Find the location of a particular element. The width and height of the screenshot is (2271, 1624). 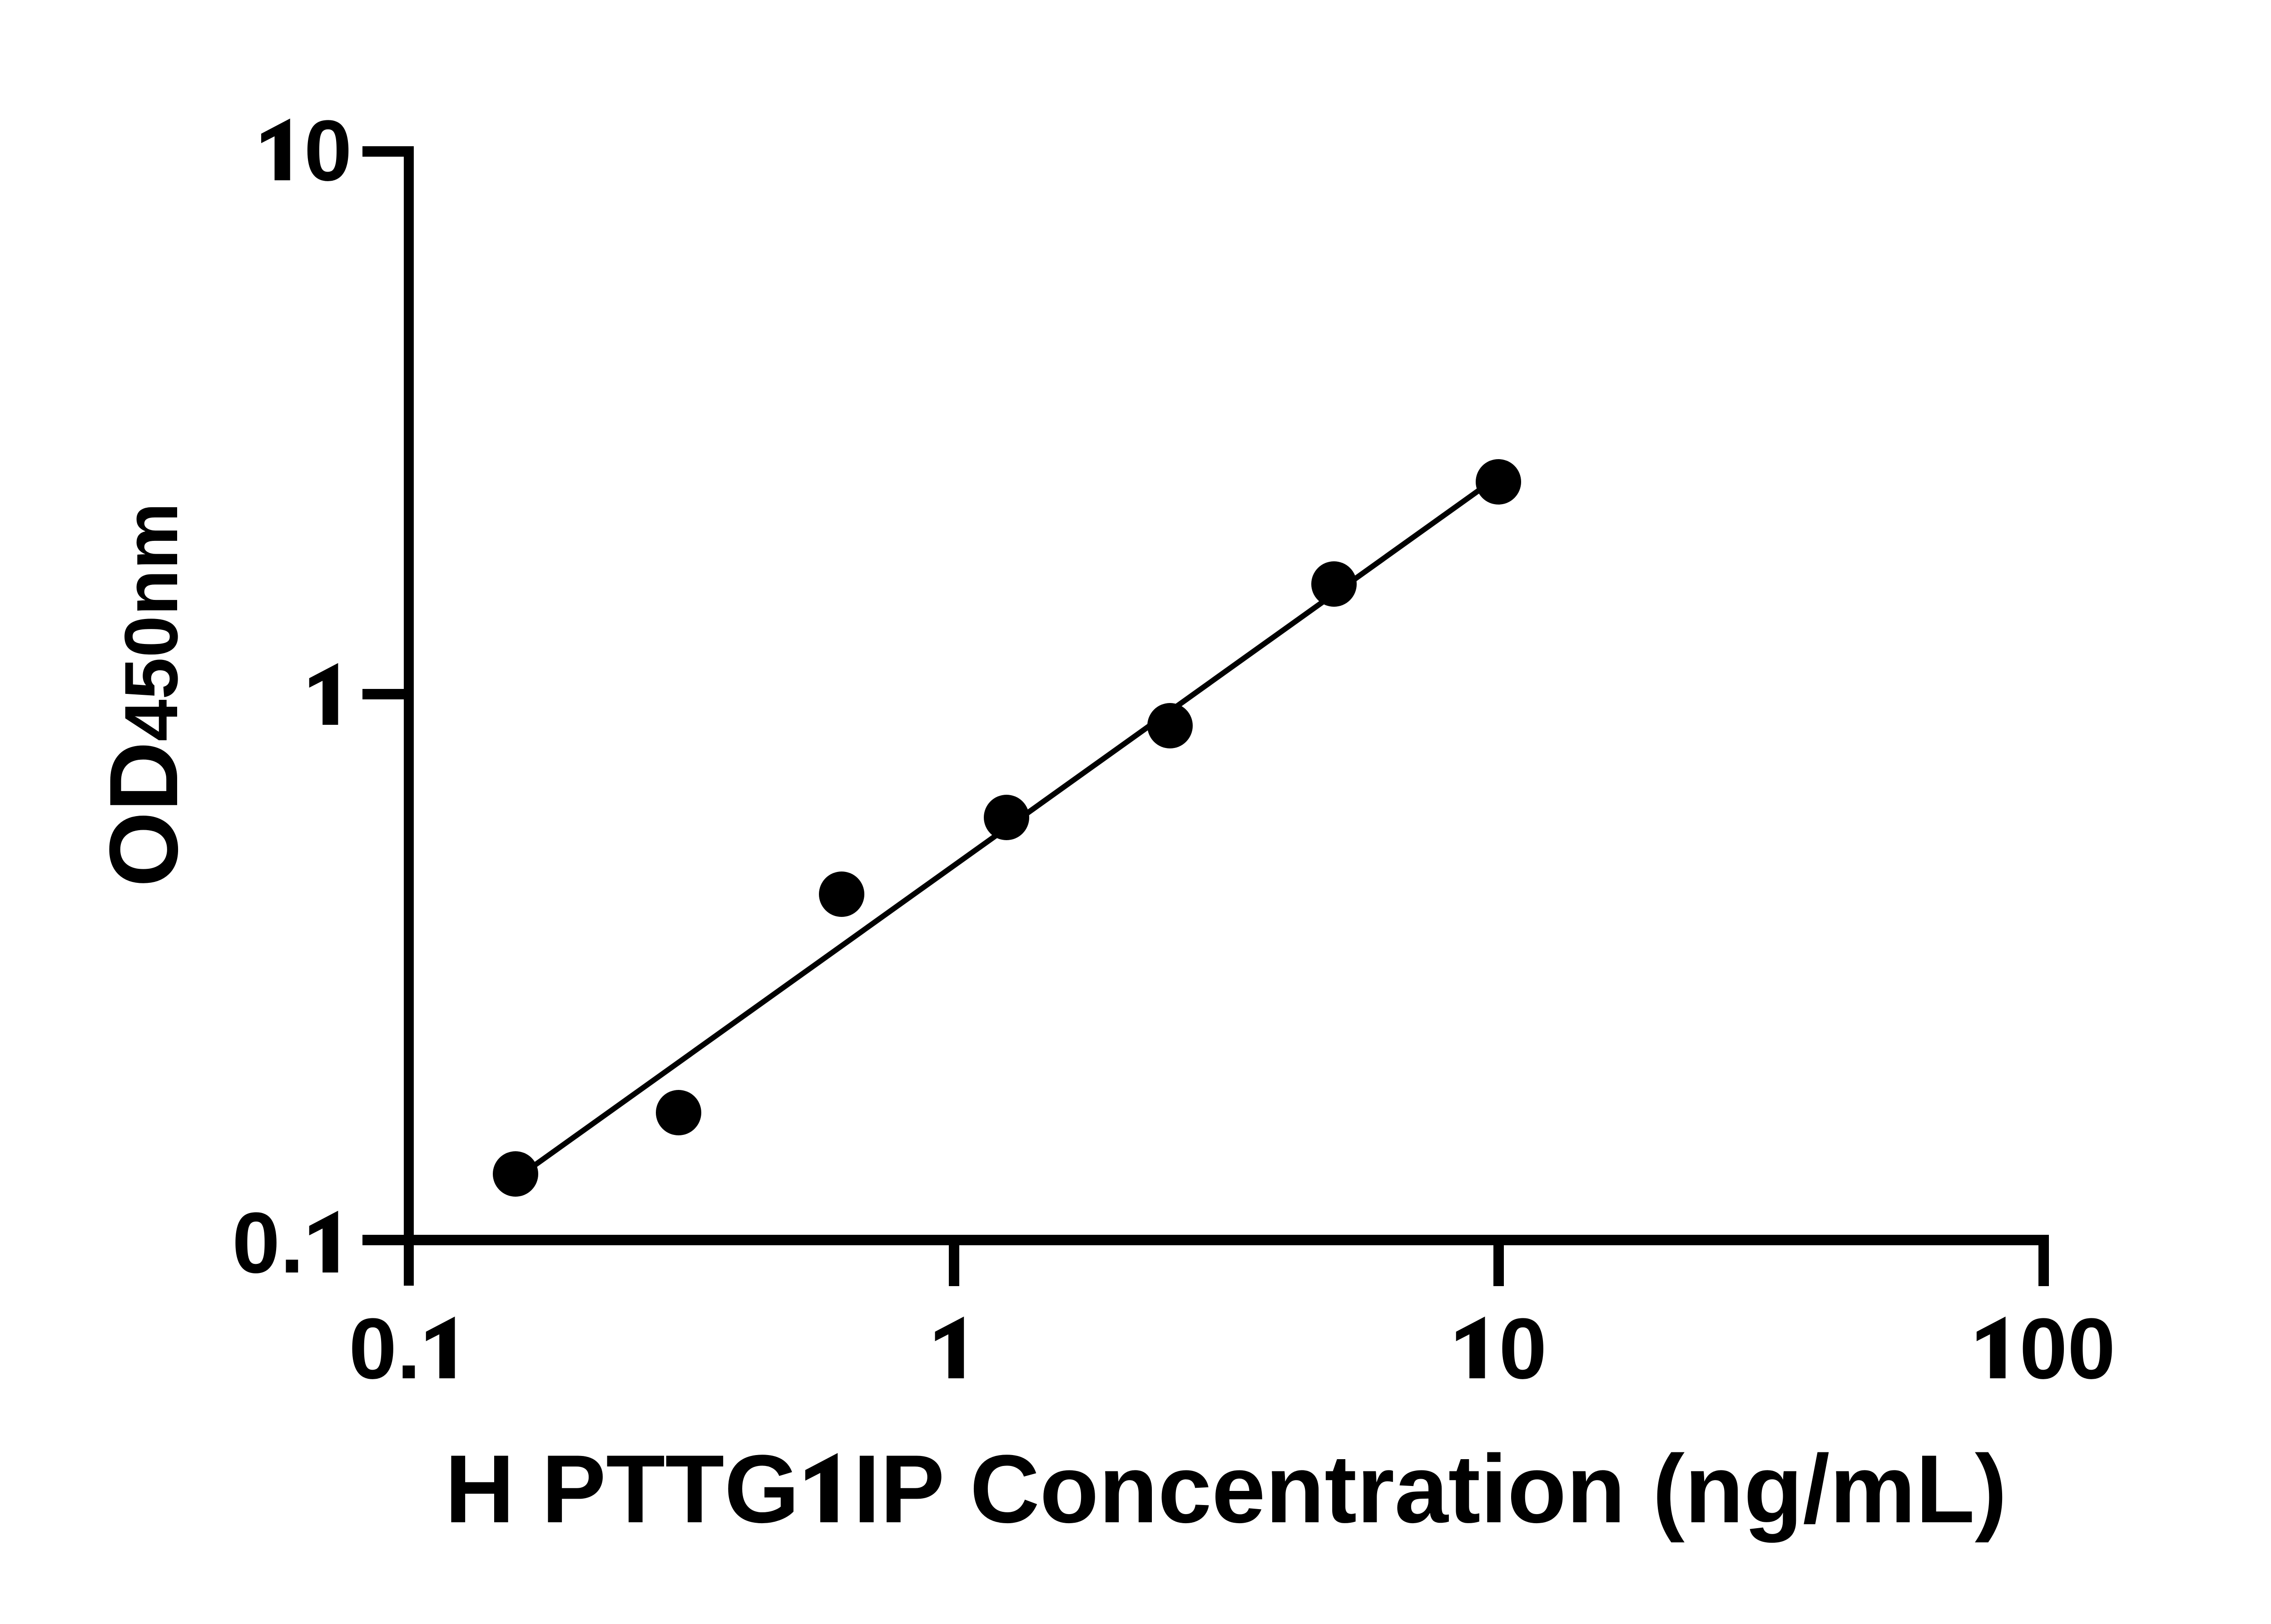

svg-text: H PTTG is located at coordinates (622, 1489).